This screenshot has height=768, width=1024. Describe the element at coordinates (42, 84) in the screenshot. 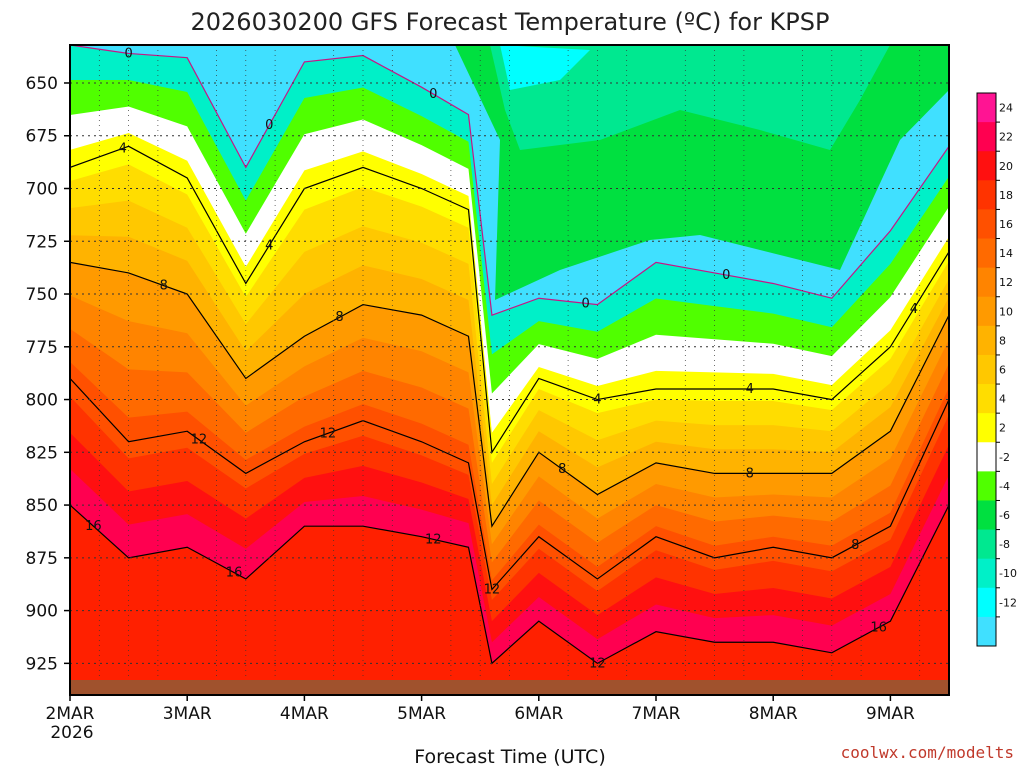

I see `y-tick-label: 650` at that location.